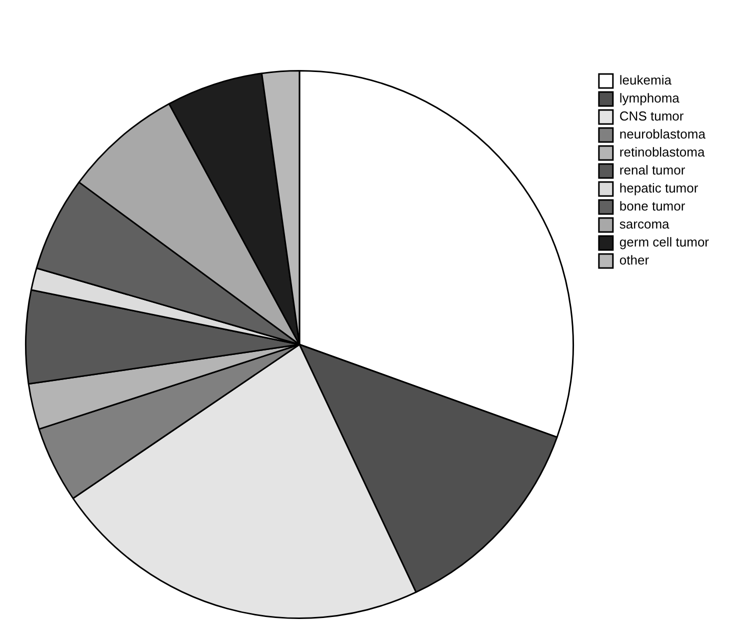 The image size is (729, 623). I want to click on legend-label: hepatic tumor, so click(659, 188).